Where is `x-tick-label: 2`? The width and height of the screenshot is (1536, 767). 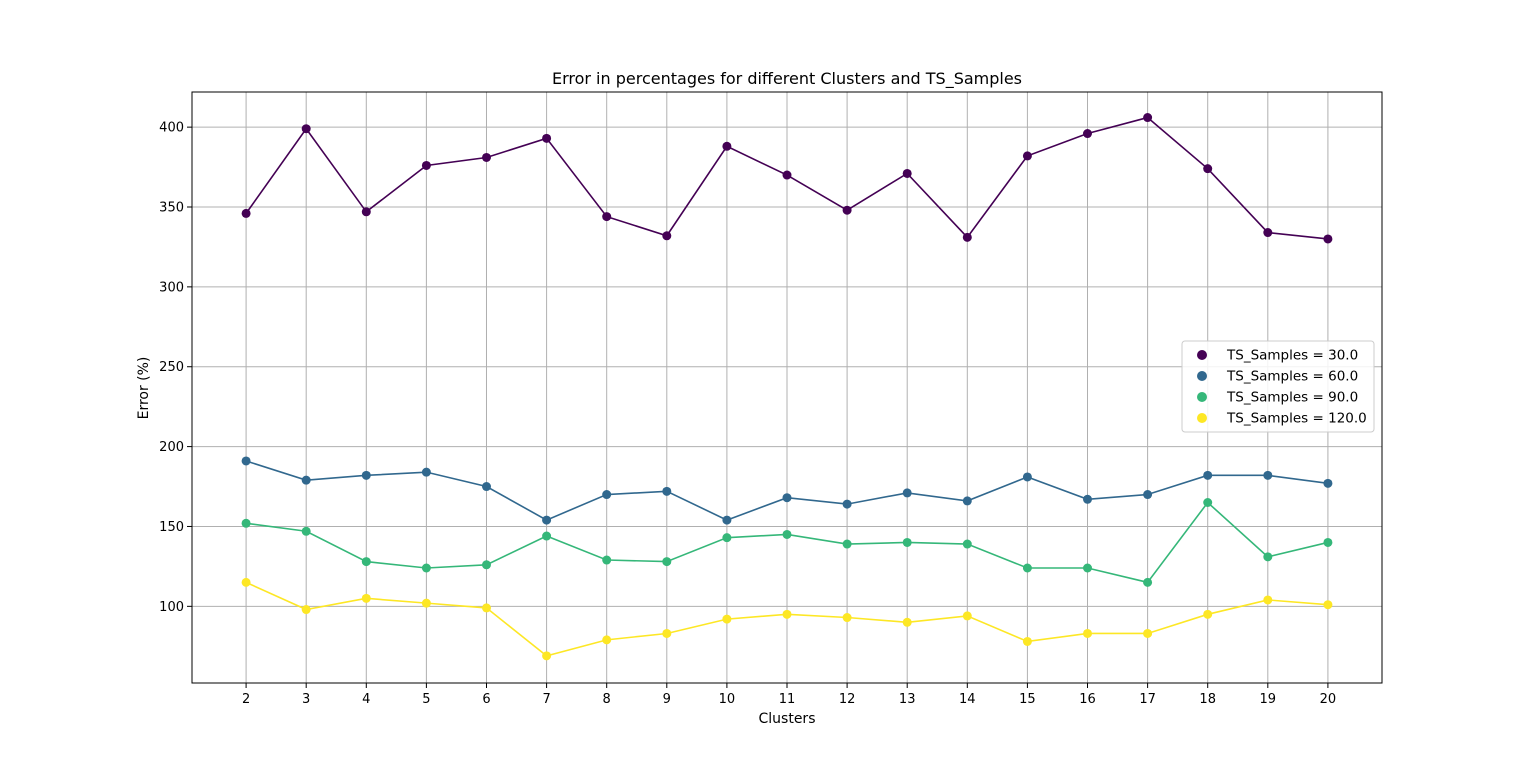
x-tick-label: 2 is located at coordinates (246, 699).